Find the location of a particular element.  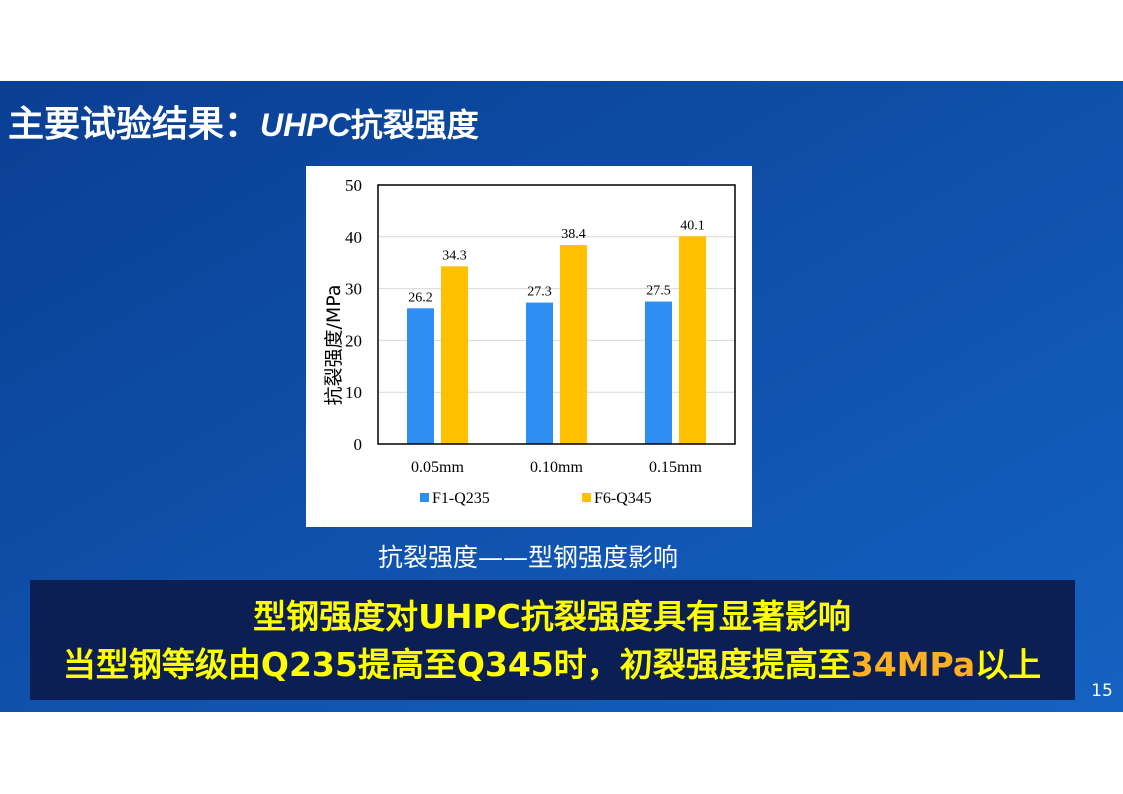

conclusion-highlight: 34MPa is located at coordinates (913, 664).